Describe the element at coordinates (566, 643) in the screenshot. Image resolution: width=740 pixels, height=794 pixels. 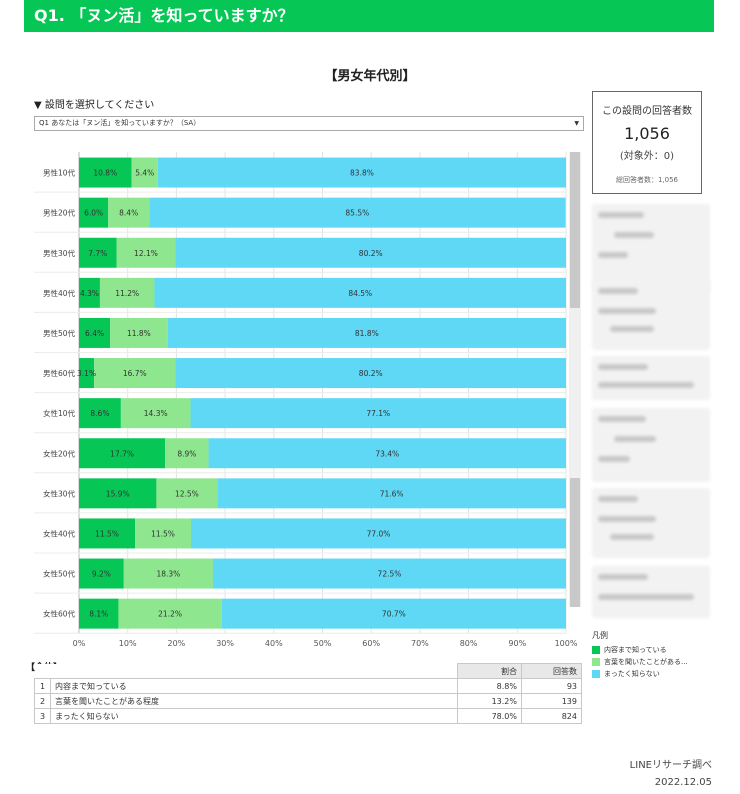
I see `x-tick-label: 100%` at that location.